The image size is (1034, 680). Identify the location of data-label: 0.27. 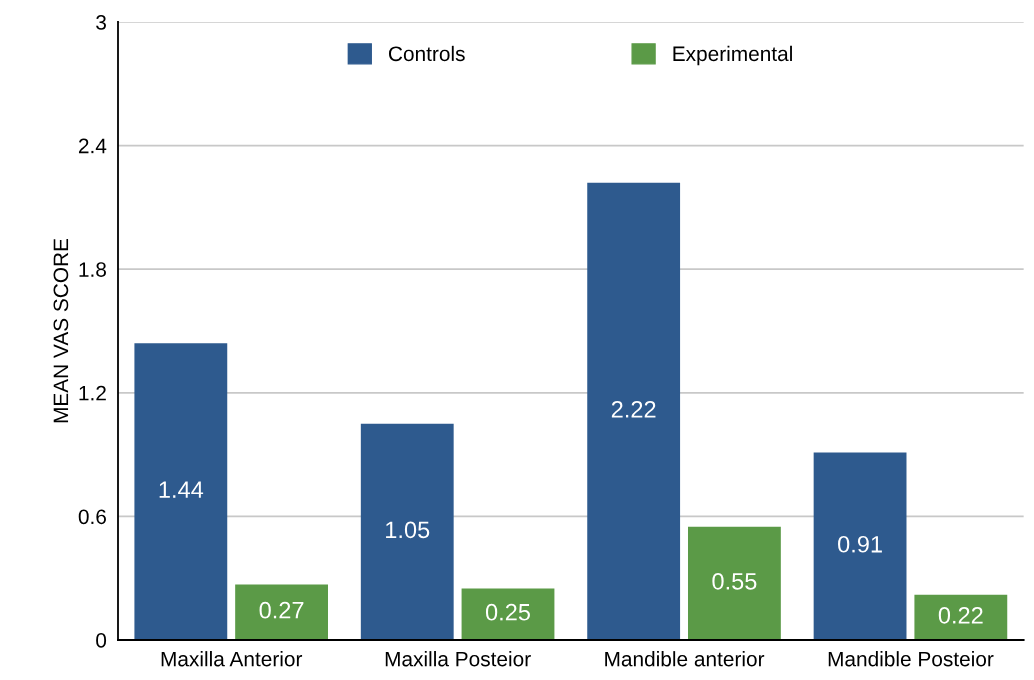
(281, 610).